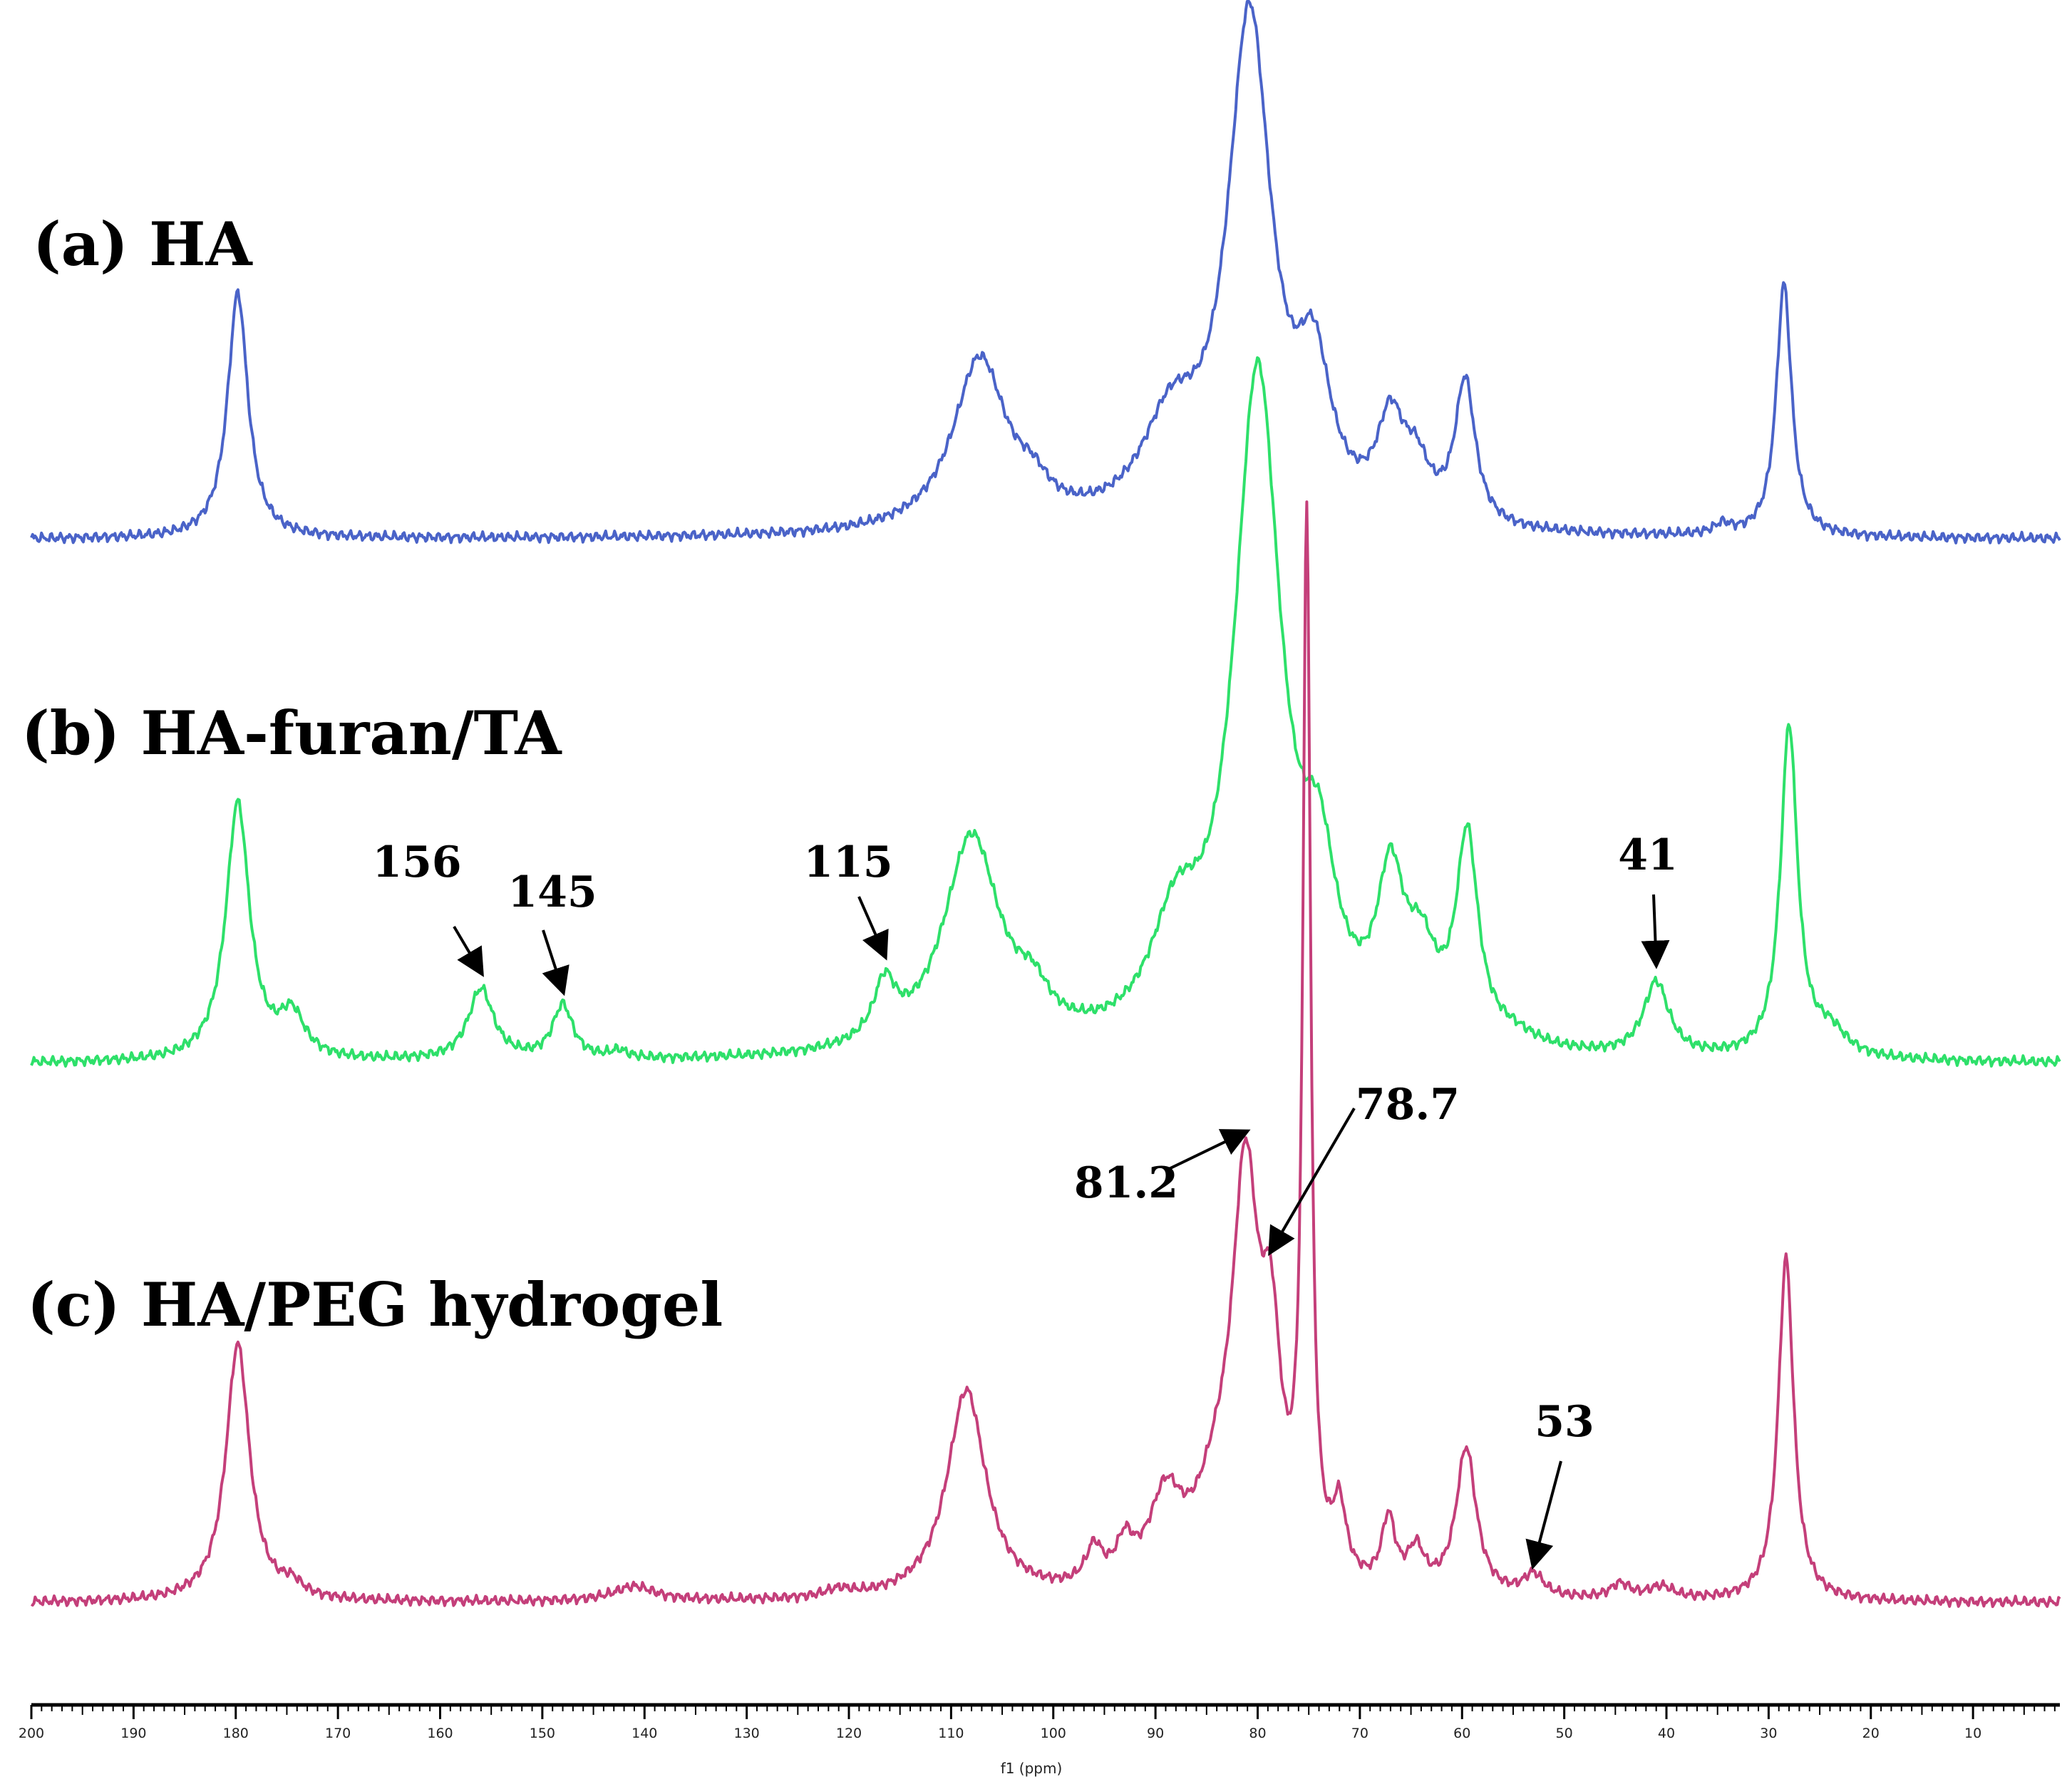 This screenshot has height=1789, width=2072. What do you see at coordinates (1871, 1733) in the screenshot?
I see `x-tick-label: 20` at bounding box center [1871, 1733].